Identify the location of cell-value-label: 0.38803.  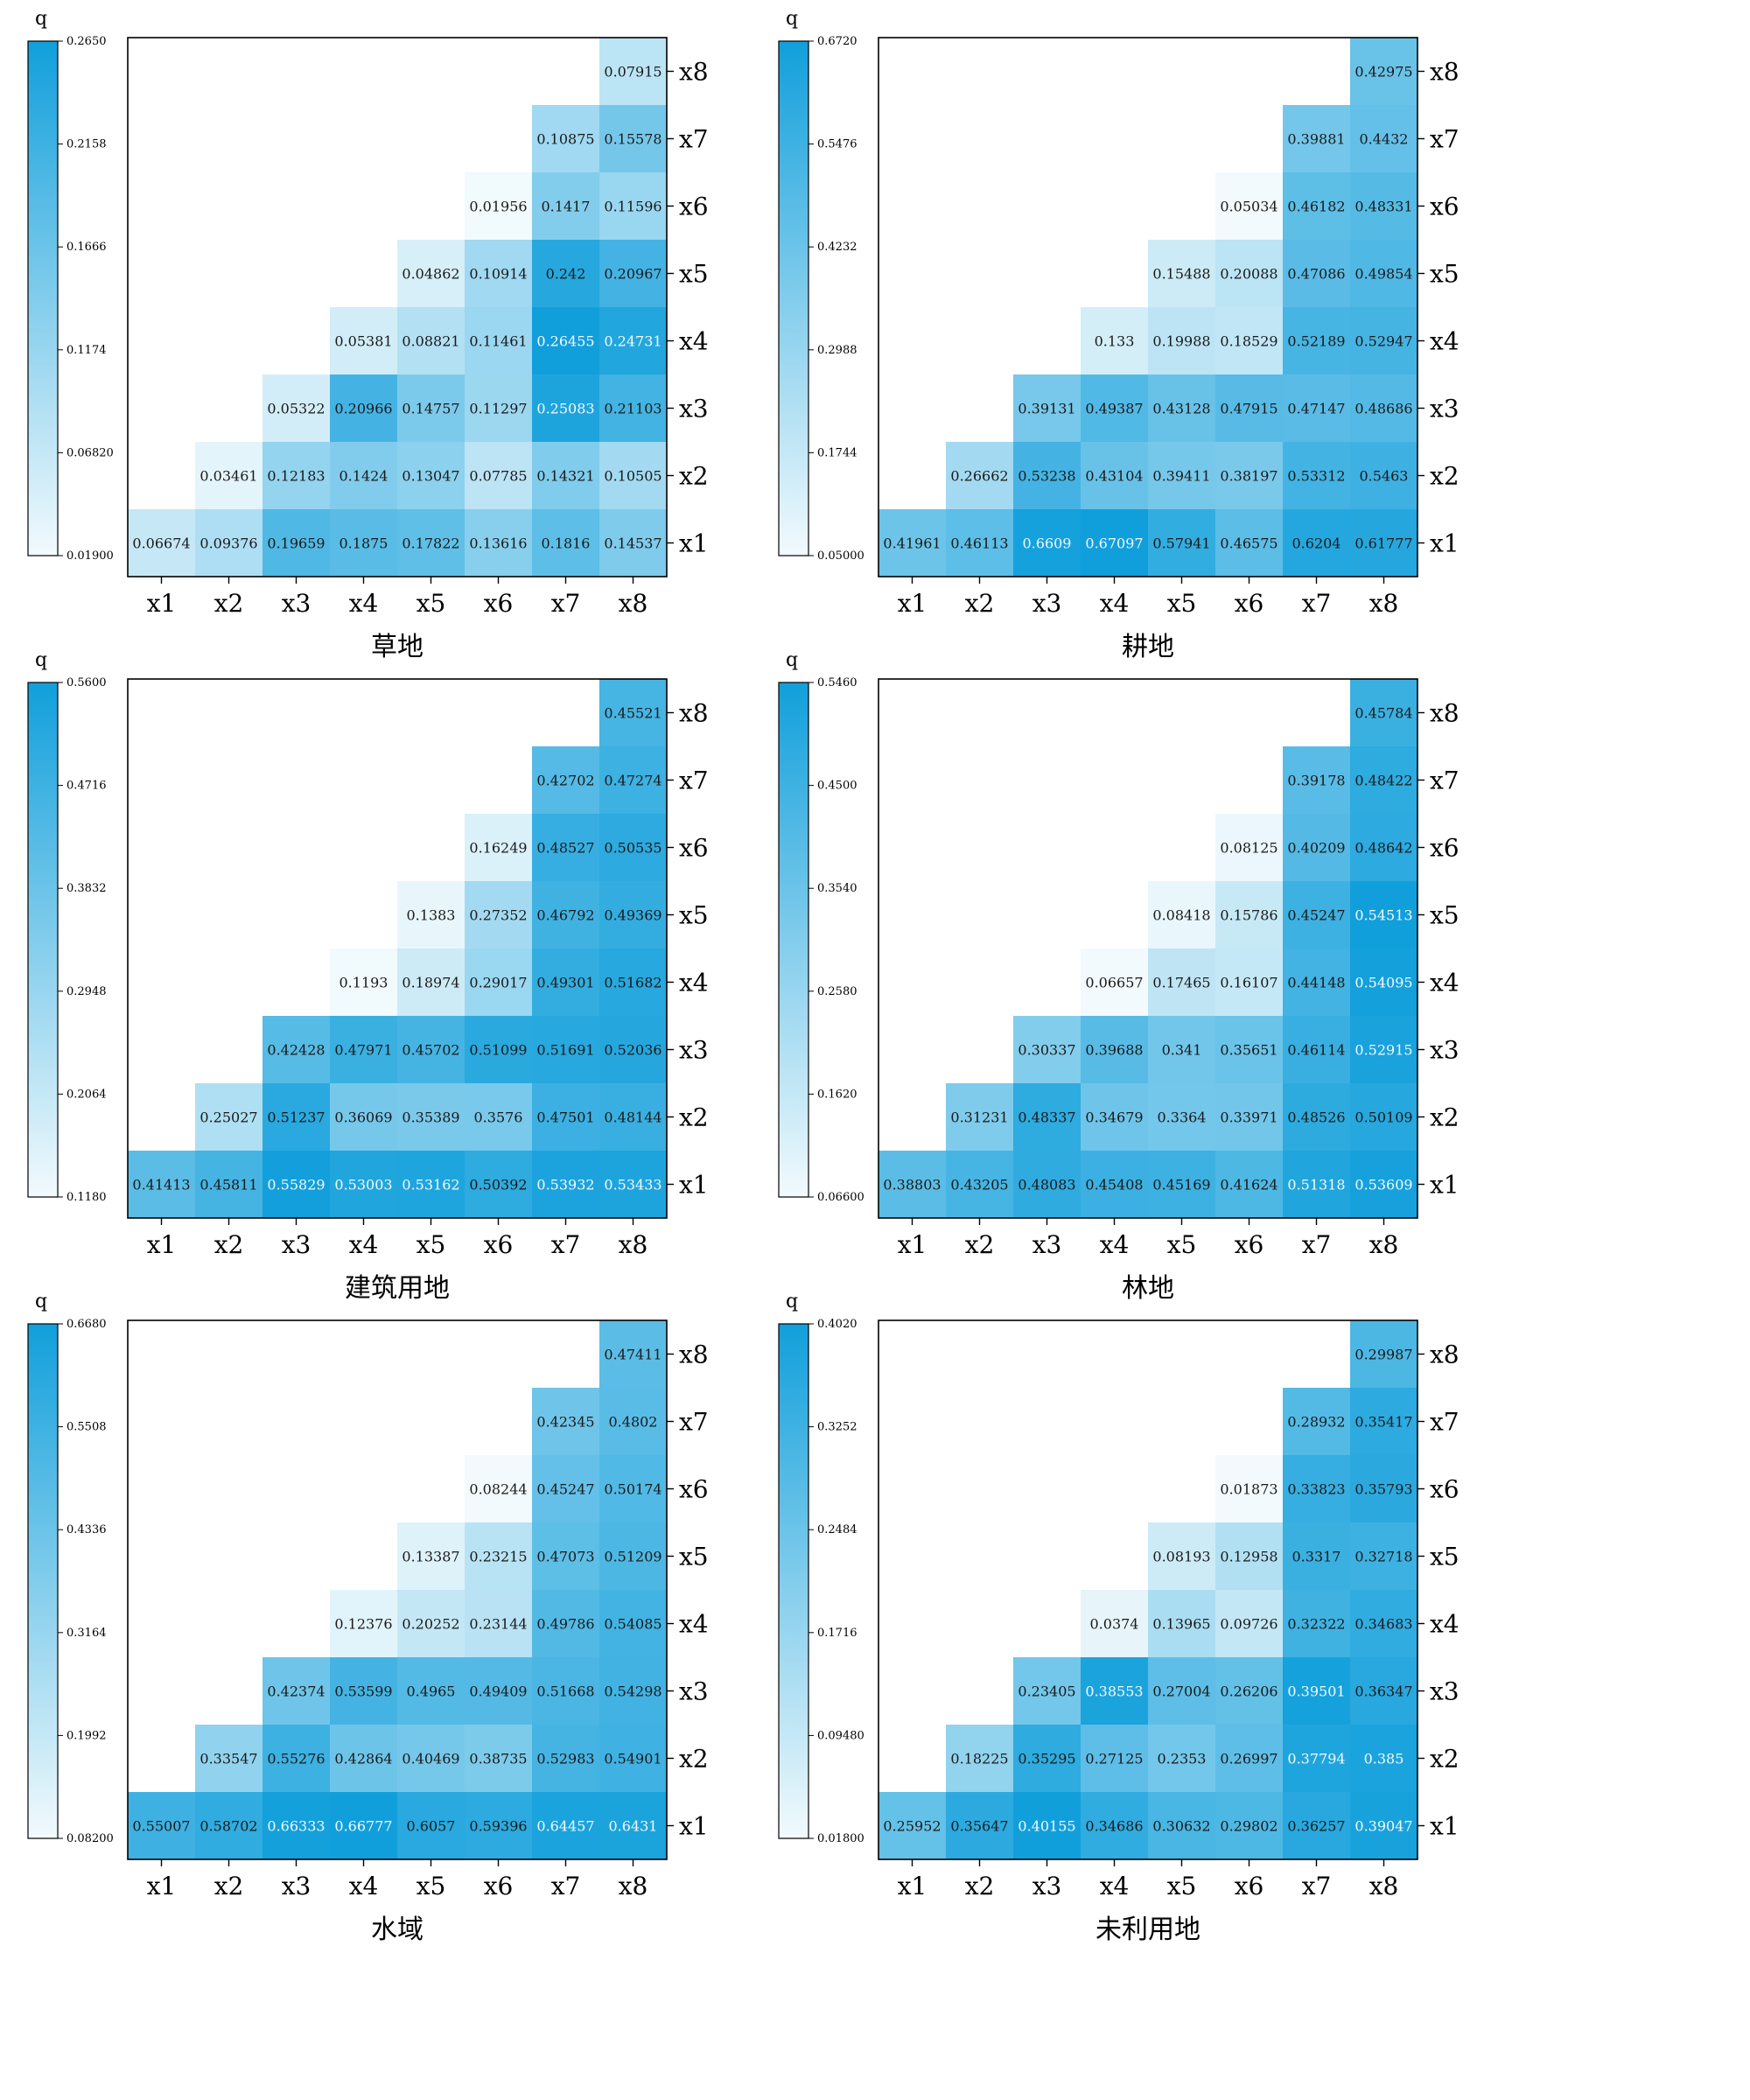
(912, 1185).